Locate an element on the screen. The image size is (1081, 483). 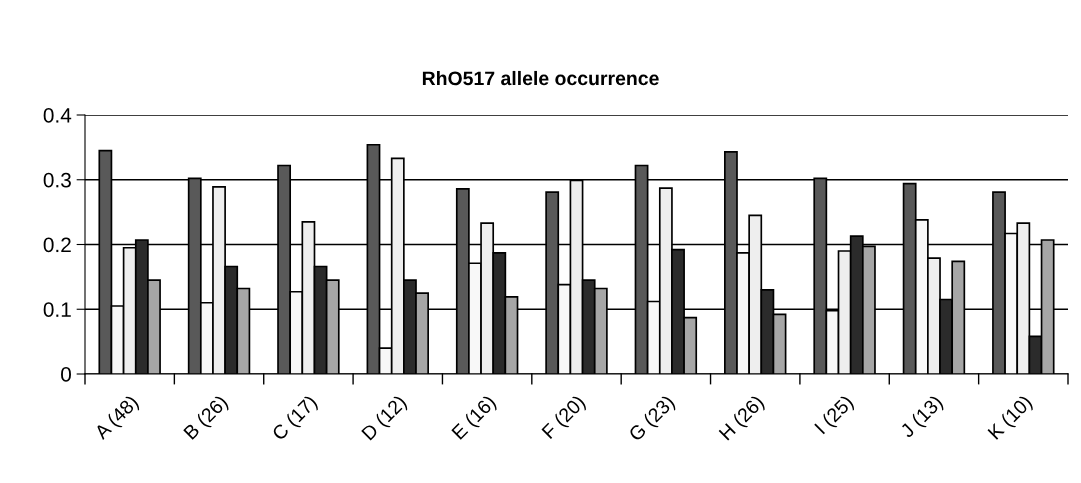
y-tick-label: 0.1 is located at coordinates (57, 309).